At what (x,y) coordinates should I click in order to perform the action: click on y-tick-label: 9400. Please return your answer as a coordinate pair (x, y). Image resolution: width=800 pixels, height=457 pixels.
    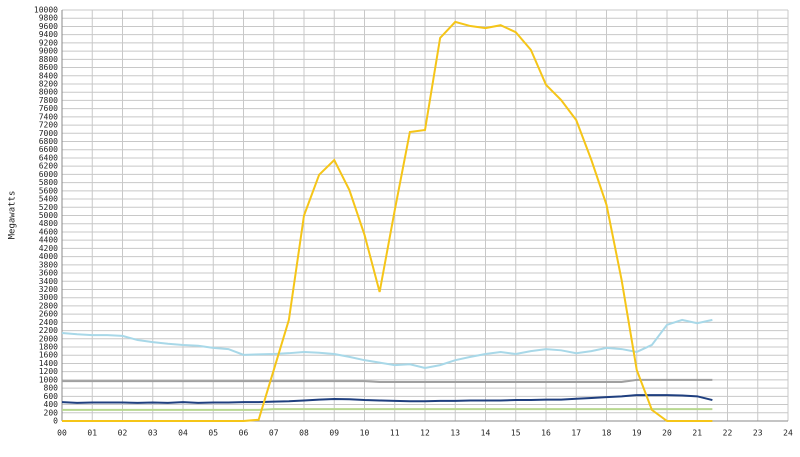
    Looking at the image, I should click on (48, 34).